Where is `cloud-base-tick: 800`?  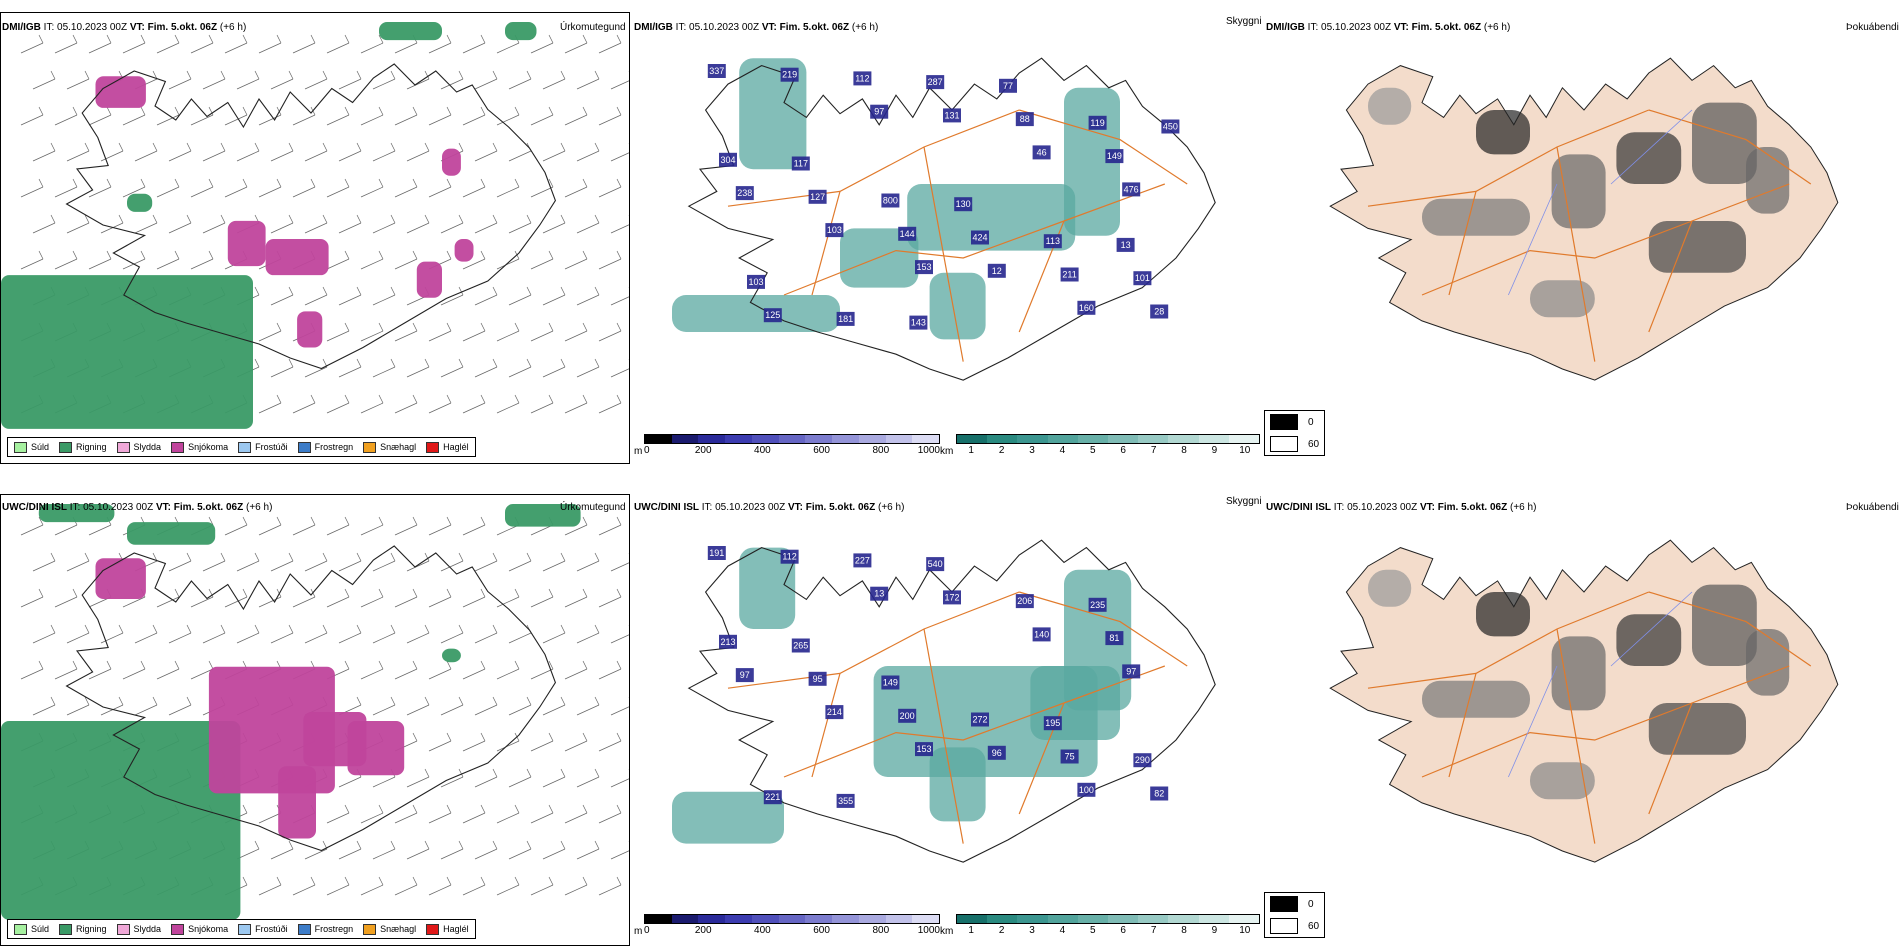 cloud-base-tick: 800 is located at coordinates (881, 930).